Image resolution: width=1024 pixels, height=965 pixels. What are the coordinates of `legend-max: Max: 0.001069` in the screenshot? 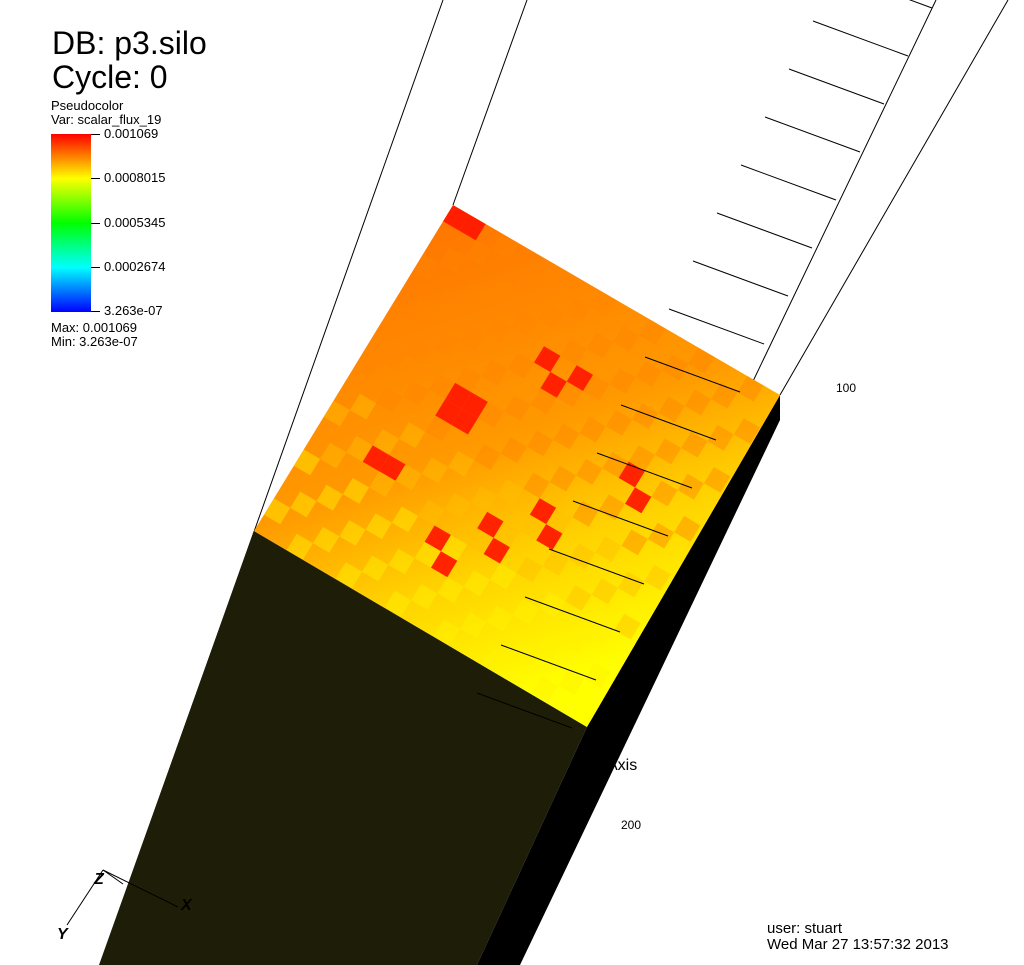 It's located at (94, 327).